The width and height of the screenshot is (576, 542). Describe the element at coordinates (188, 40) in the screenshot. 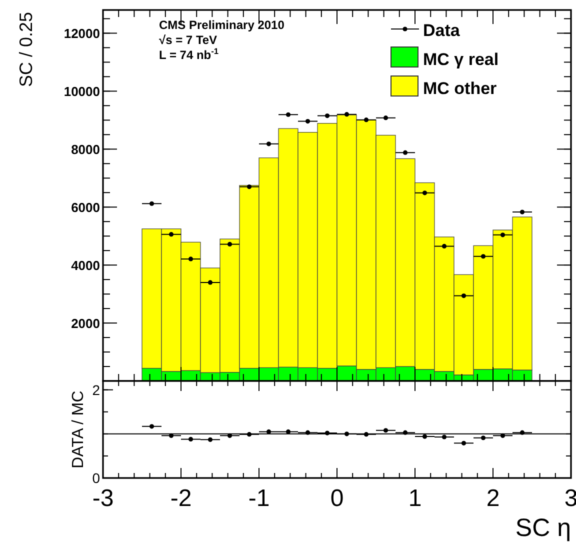

I see `annotation: √s = 7 TeV` at that location.